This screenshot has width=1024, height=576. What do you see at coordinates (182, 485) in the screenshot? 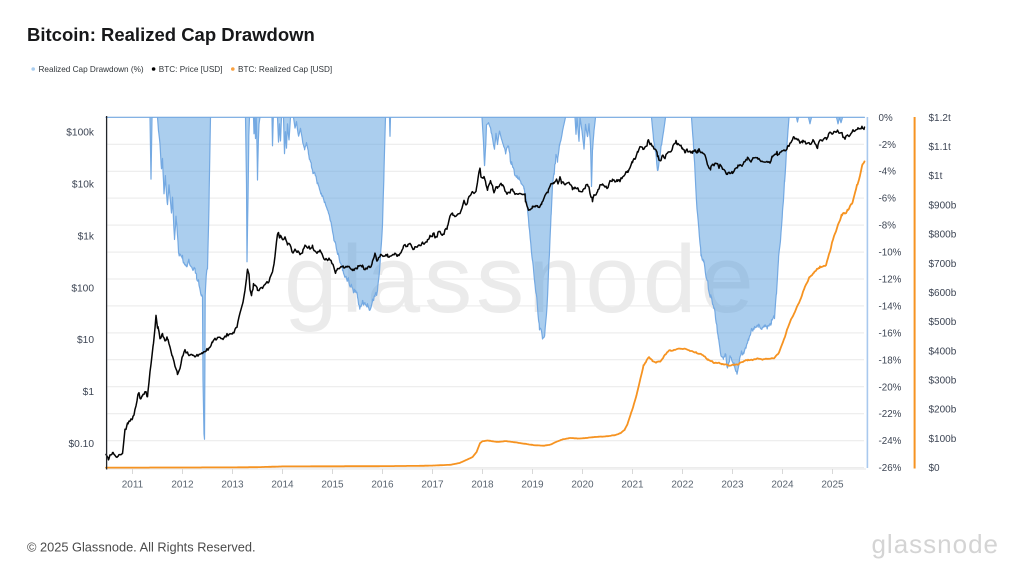
I see `svg-text: 2012` at bounding box center [182, 485].